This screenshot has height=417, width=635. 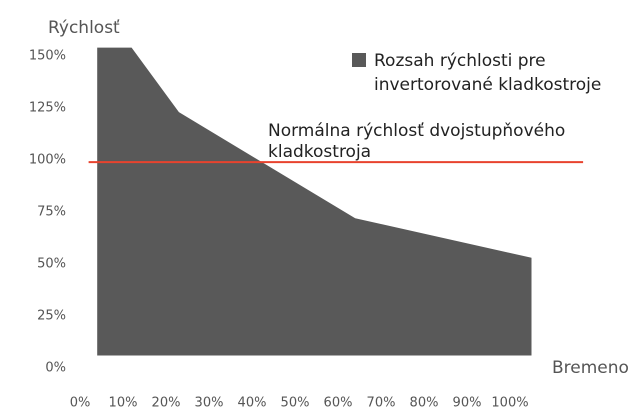 What do you see at coordinates (123, 403) in the screenshot?
I see `x-tick-label: 10%` at bounding box center [123, 403].